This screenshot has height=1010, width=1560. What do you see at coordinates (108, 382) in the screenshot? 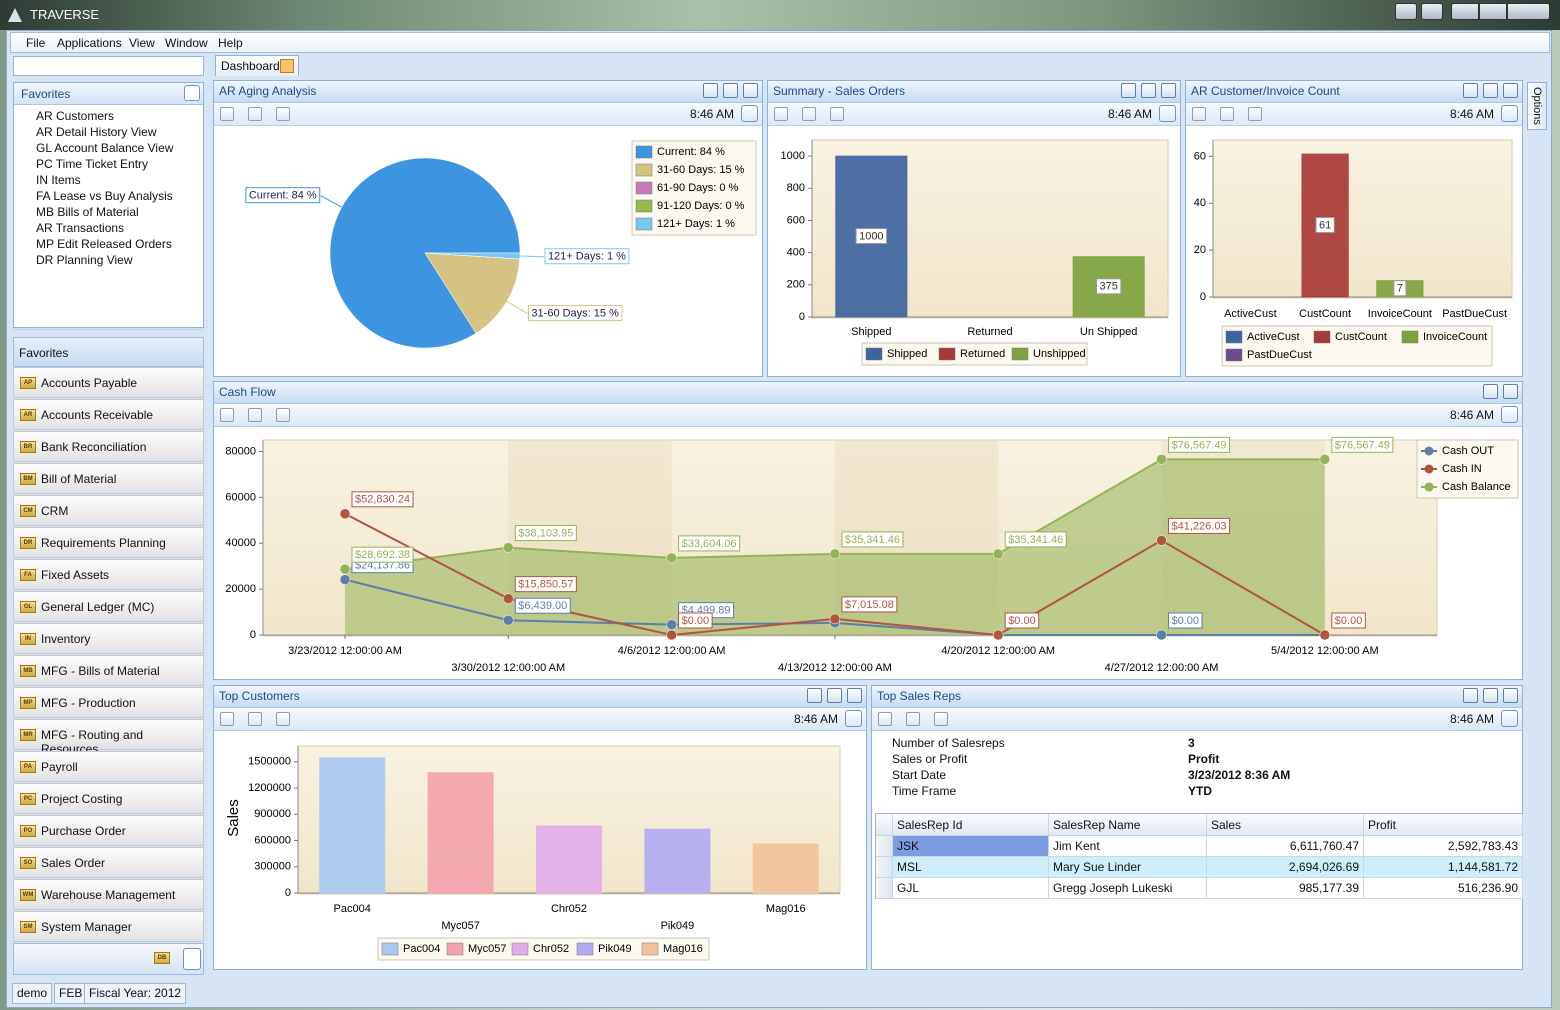
I see `module-button: AP Accounts Payable` at bounding box center [108, 382].